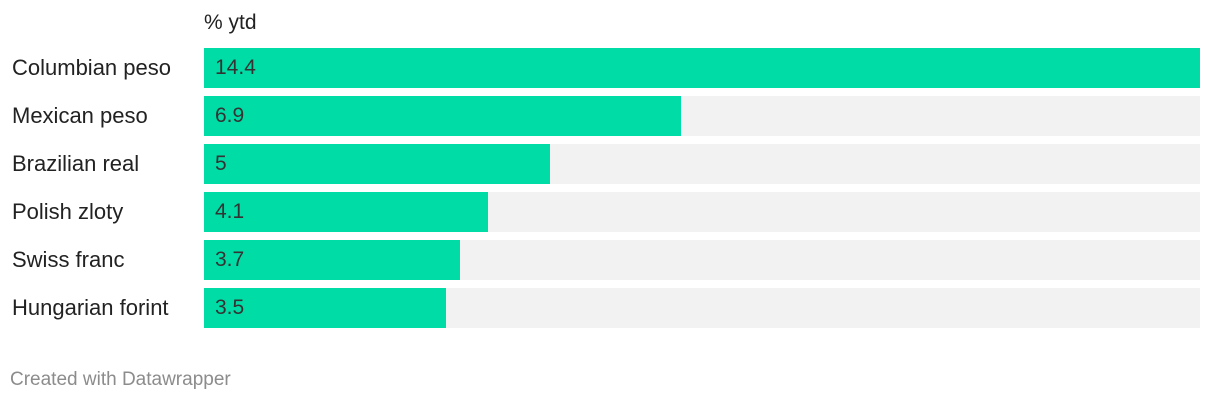  Describe the element at coordinates (702, 164) in the screenshot. I see `bar-track: 5` at that location.